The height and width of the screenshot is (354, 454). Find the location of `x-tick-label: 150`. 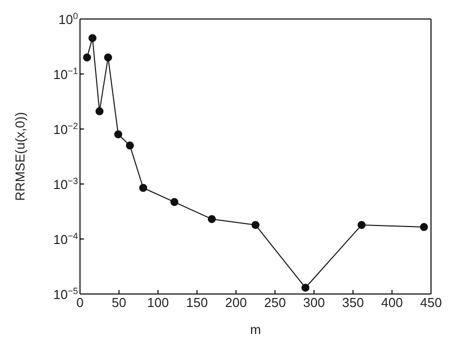

x-tick-label: 150 is located at coordinates (197, 302).